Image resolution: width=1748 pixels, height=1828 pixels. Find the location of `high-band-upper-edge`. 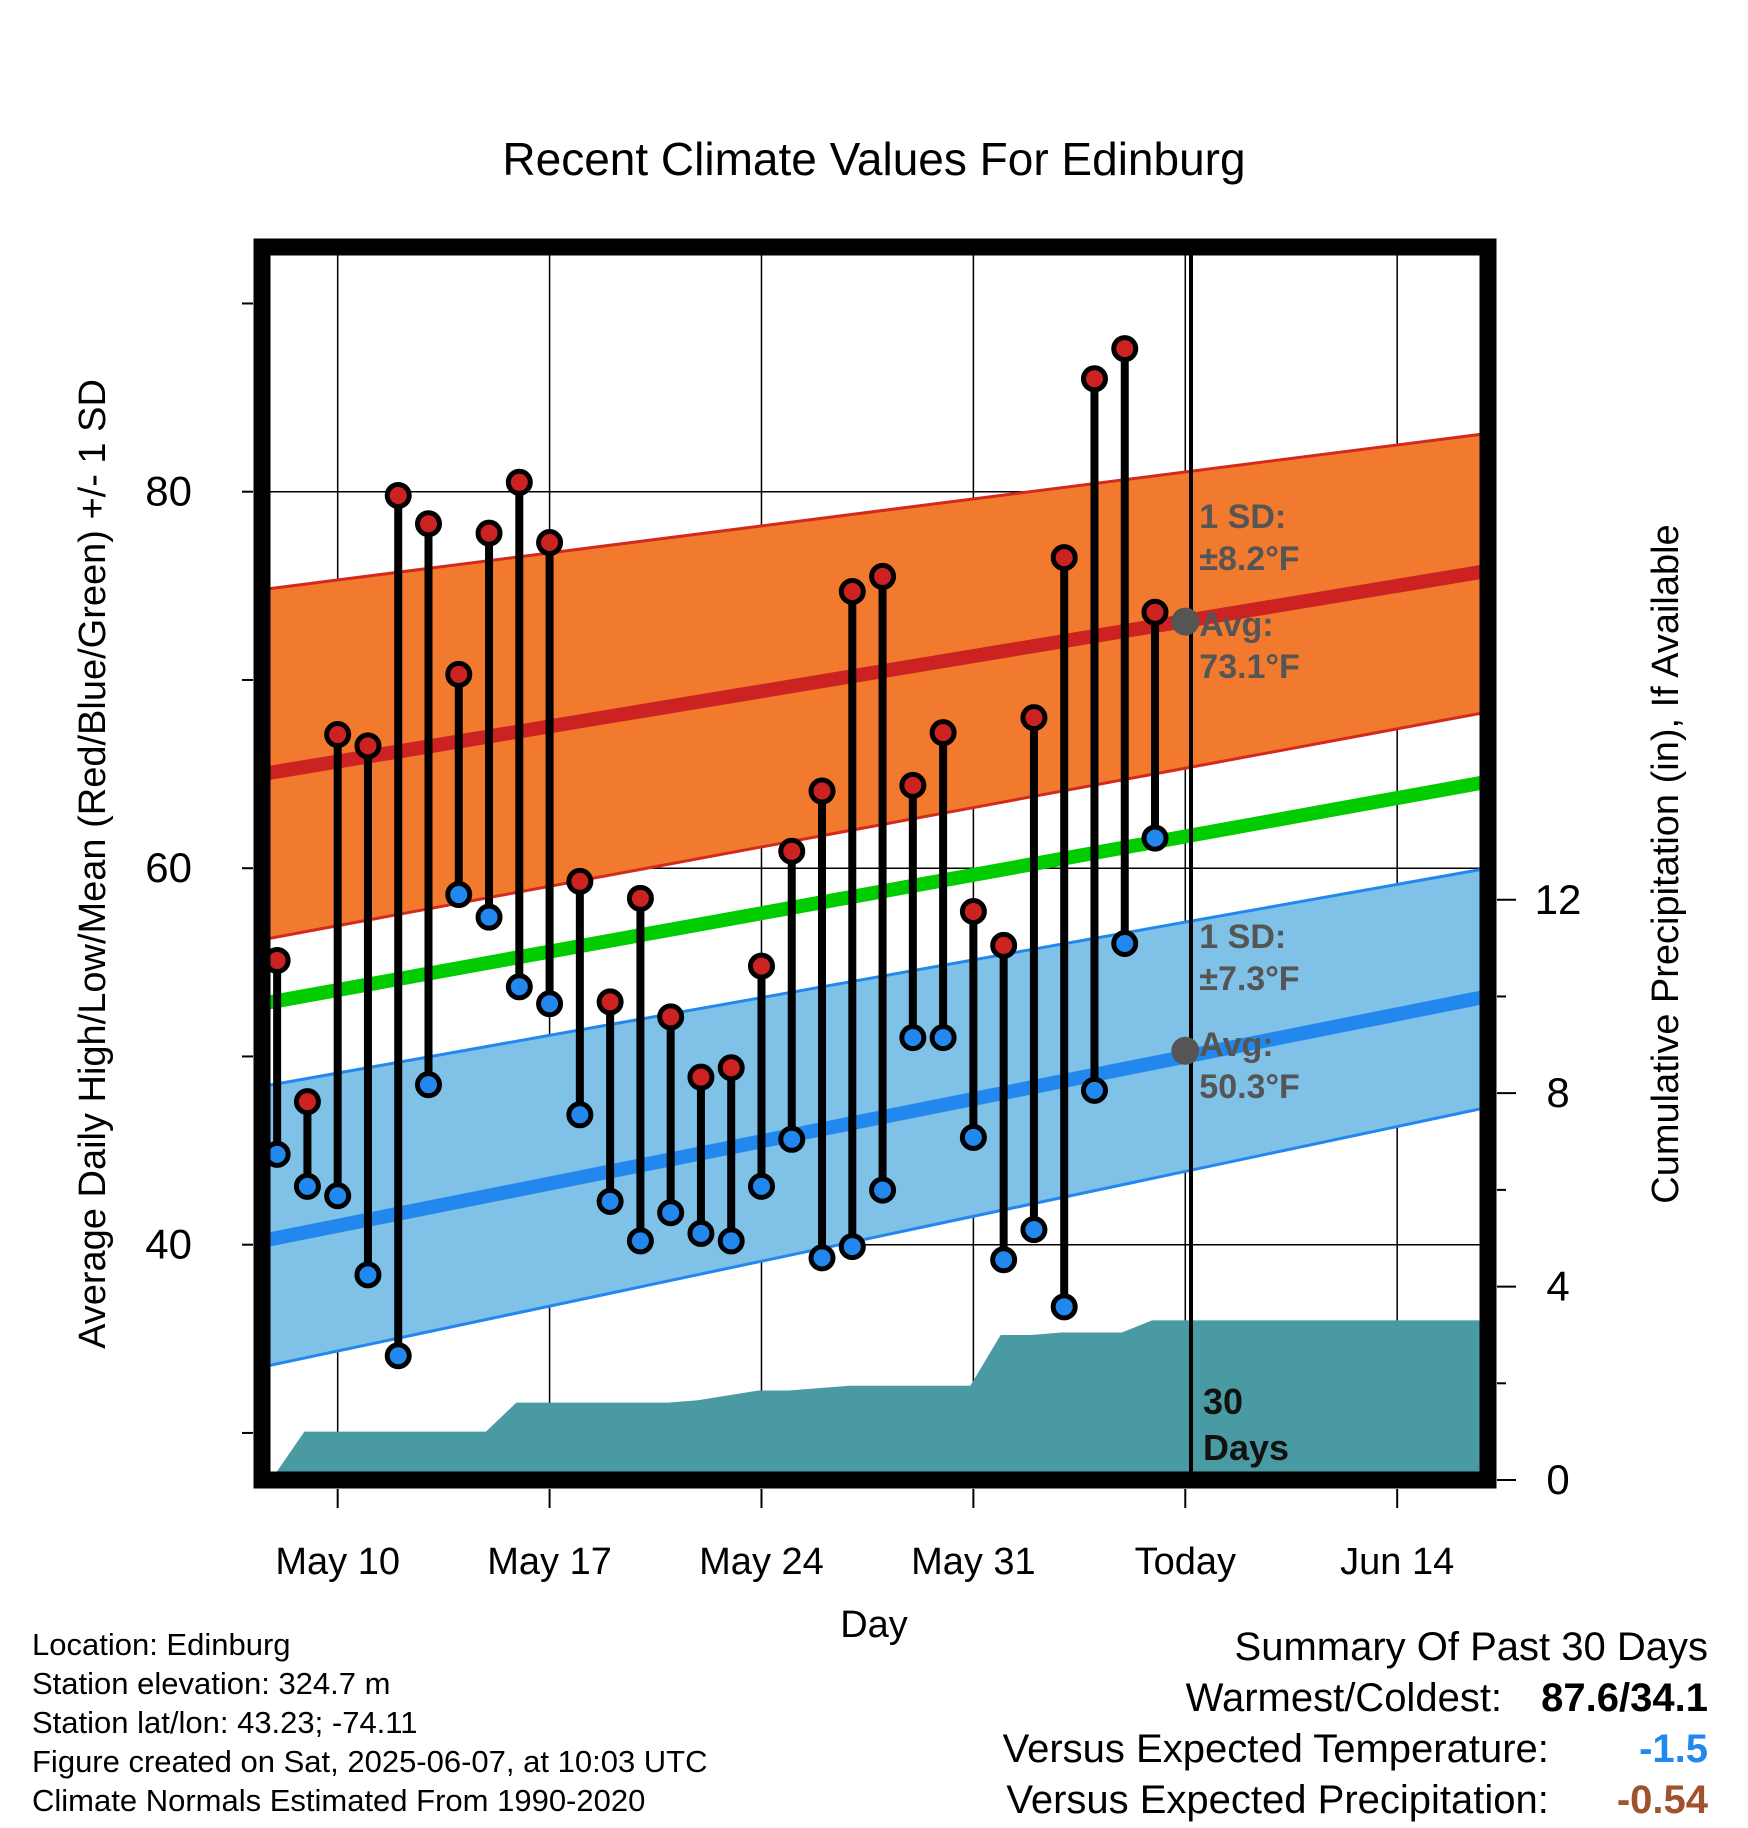

high-band-upper-edge is located at coordinates (875, 511).